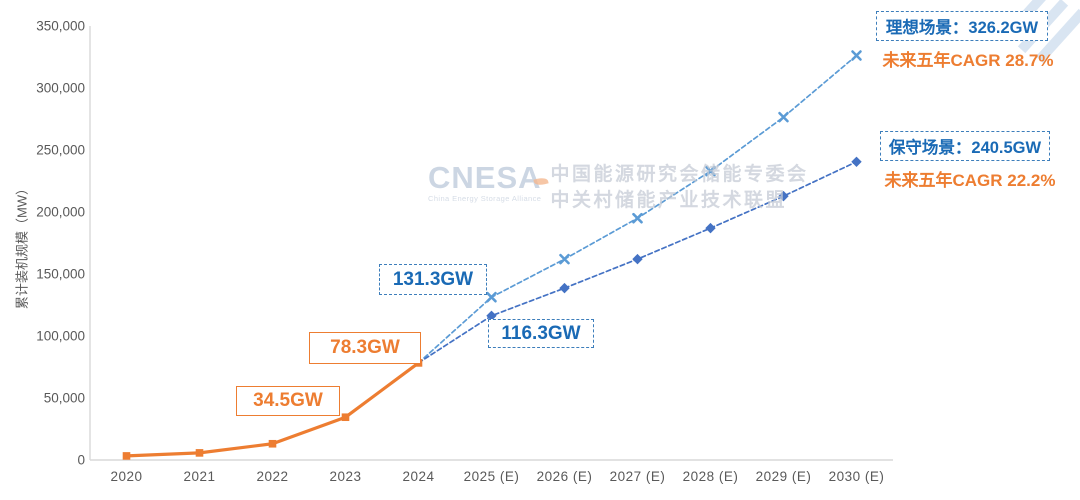  What do you see at coordinates (965, 146) in the screenshot?
I see `conservative-scenario-box: 保守场景：240.5GW` at bounding box center [965, 146].